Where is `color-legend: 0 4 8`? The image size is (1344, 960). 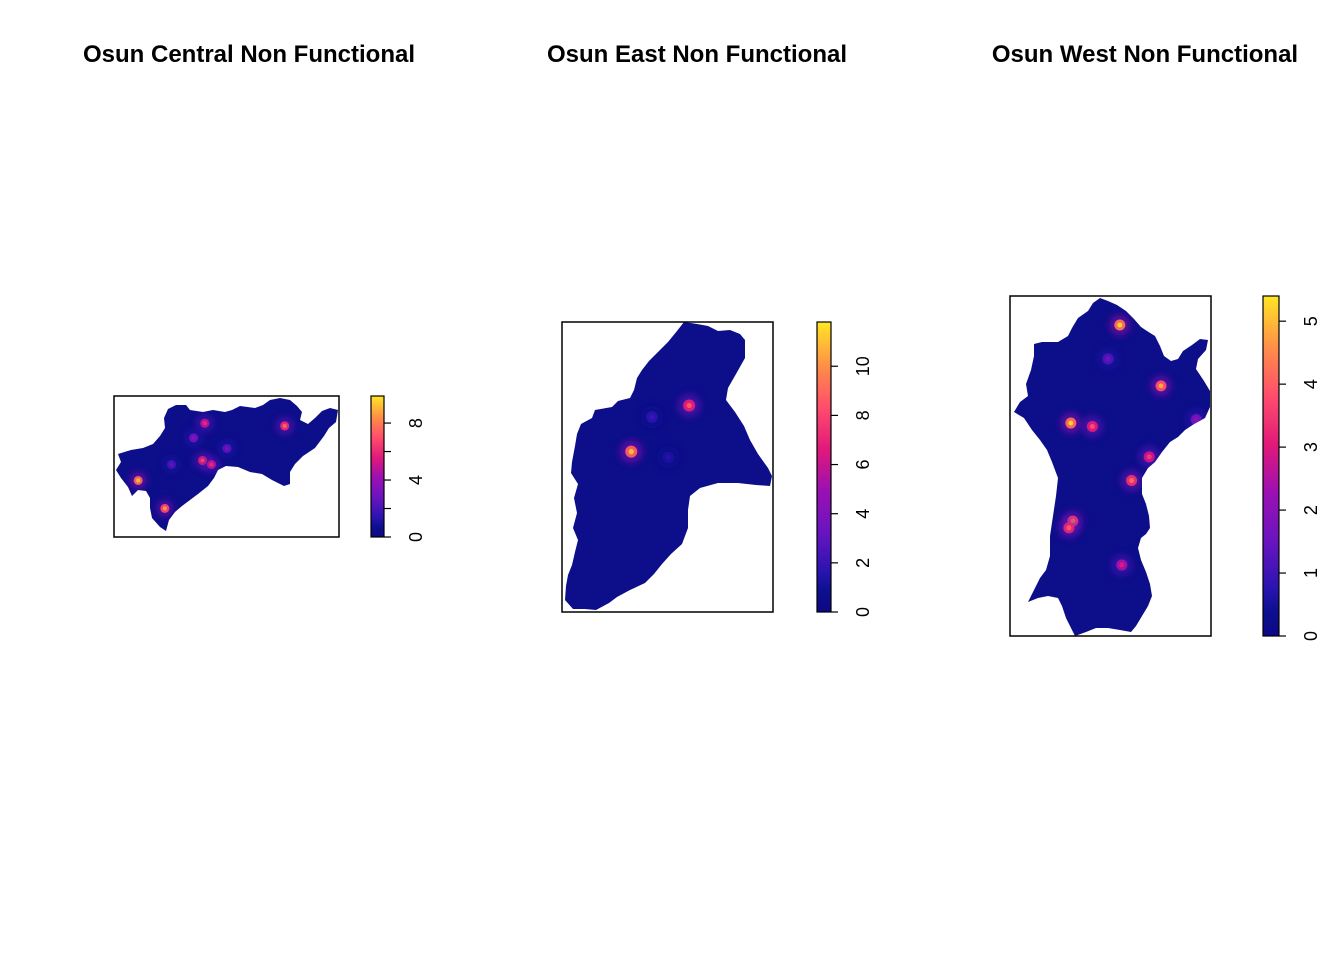 color-legend: 0 4 8 is located at coordinates (398, 468).